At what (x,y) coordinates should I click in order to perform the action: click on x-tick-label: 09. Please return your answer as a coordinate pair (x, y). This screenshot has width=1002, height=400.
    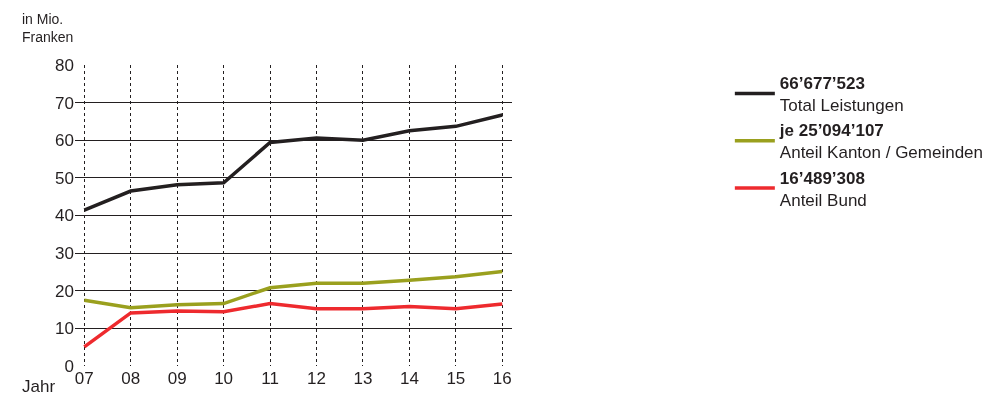
    Looking at the image, I should click on (177, 378).